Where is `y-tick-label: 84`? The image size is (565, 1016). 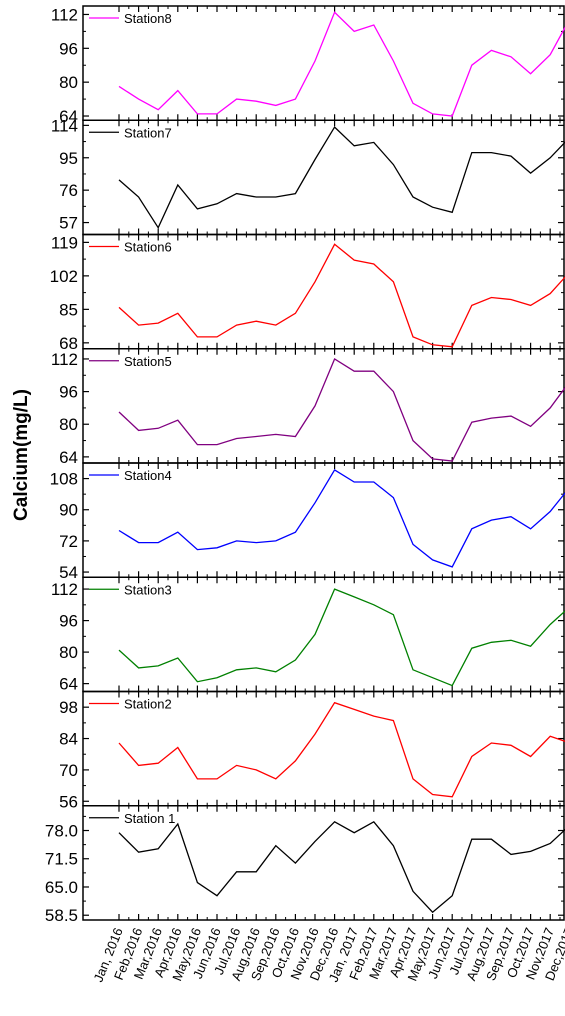 y-tick-label: 84 is located at coordinates (68, 739).